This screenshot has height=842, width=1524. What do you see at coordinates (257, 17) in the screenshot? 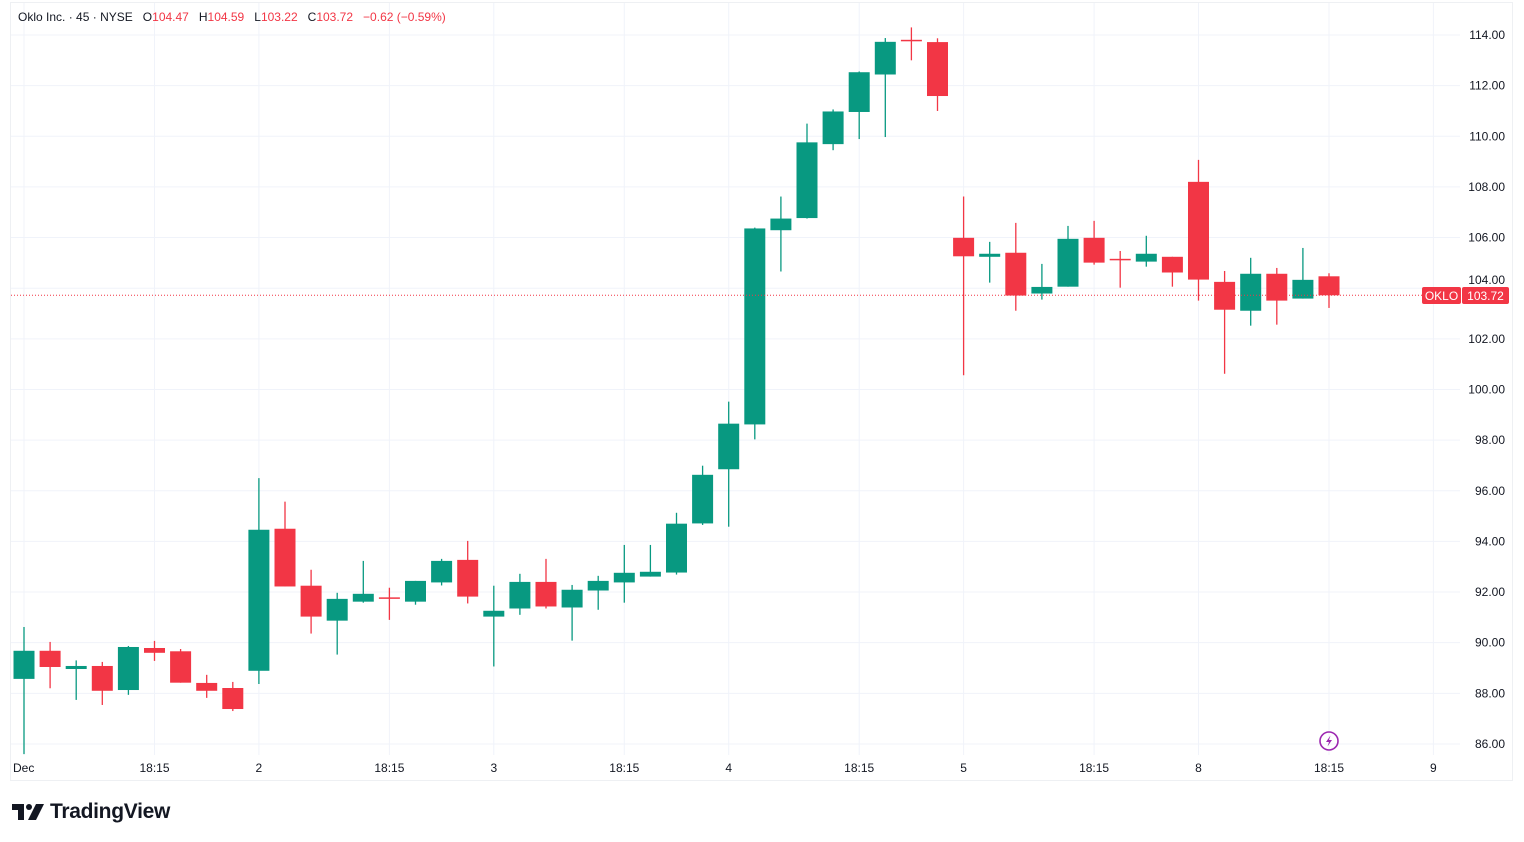
I see `low-label: L` at bounding box center [257, 17].